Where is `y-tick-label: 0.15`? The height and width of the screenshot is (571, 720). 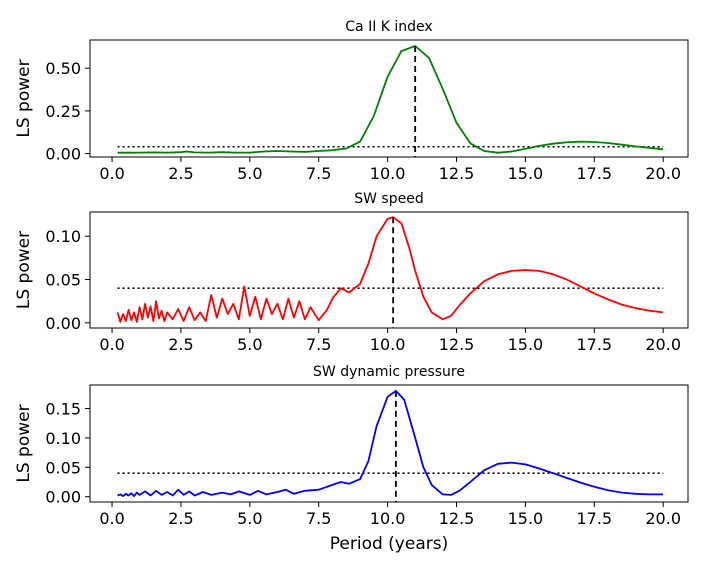 y-tick-label: 0.15 is located at coordinates (63, 409).